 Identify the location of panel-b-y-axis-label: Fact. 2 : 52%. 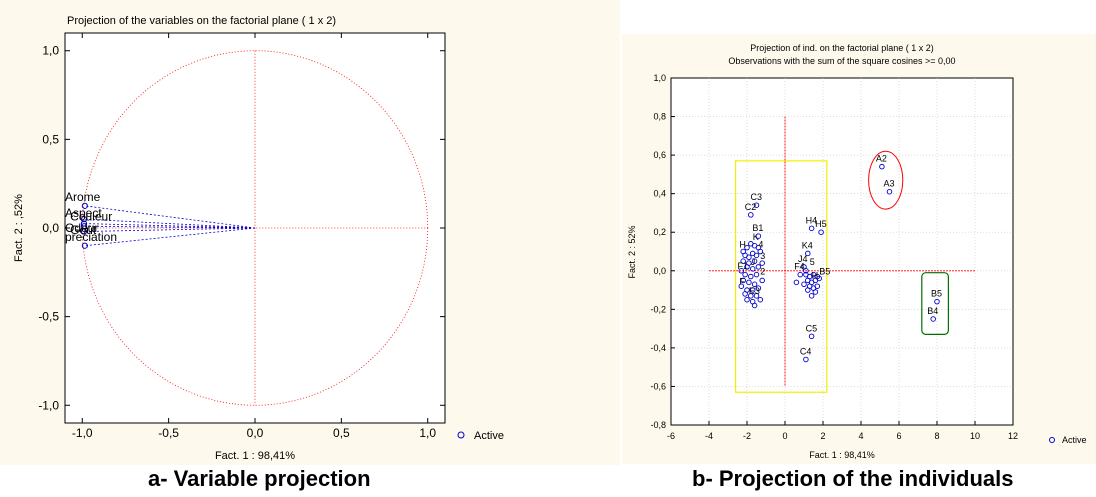
(632, 251).